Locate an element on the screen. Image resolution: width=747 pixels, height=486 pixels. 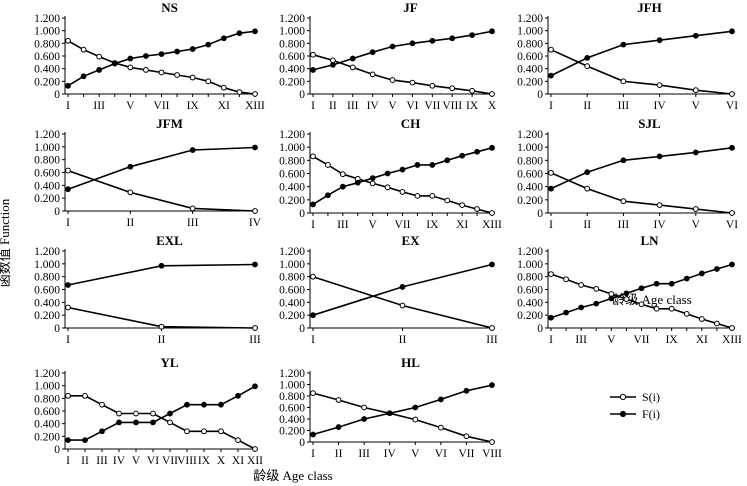
x-tick-label: X is located at coordinates (221, 461).